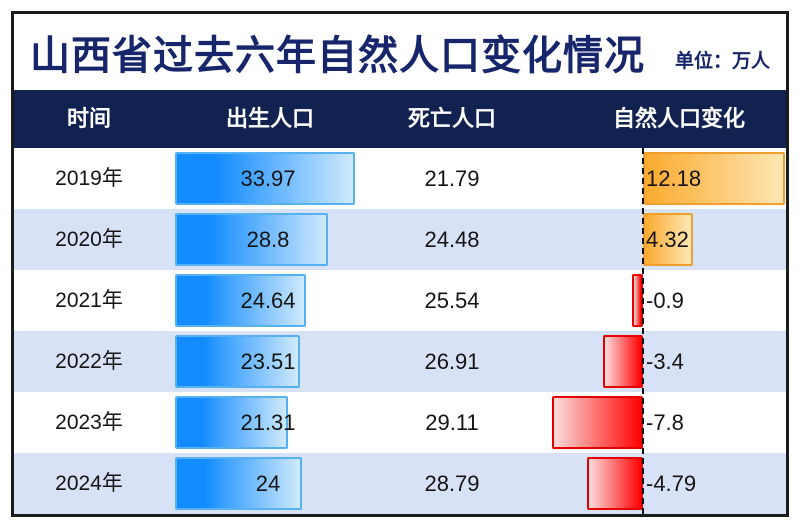  I want to click on table-row: 2024年 24 28.79 -4.79, so click(400, 483).